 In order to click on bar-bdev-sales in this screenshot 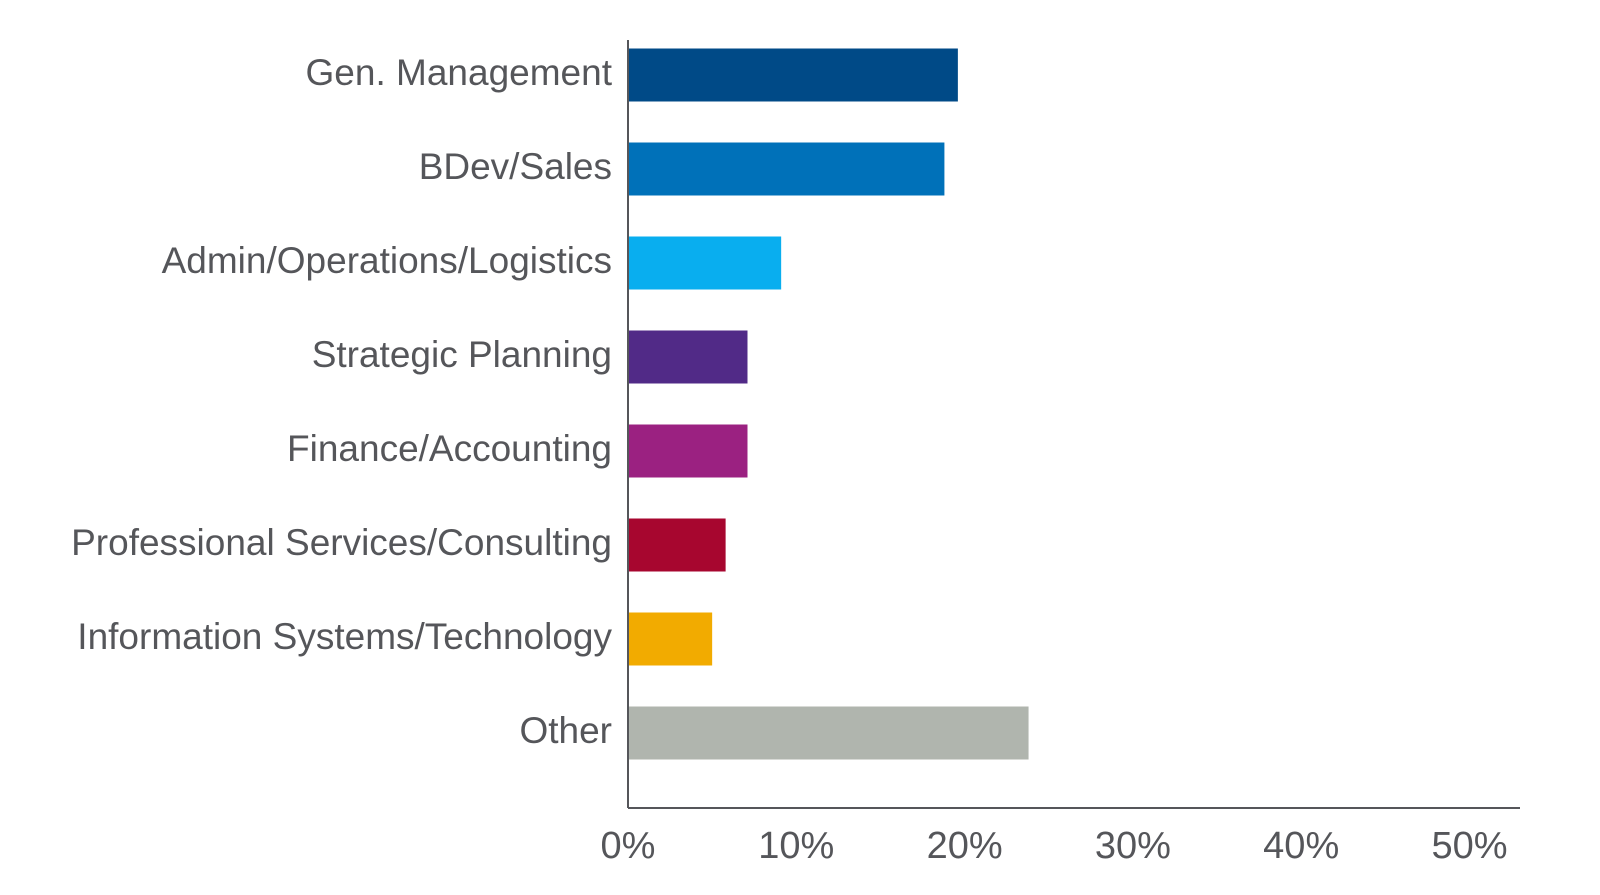, I will do `click(787, 169)`.